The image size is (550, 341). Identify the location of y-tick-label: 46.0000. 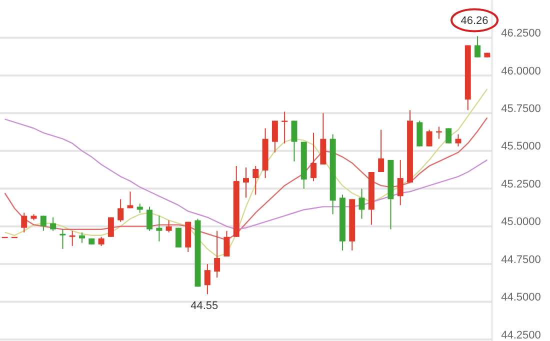
(521, 71).